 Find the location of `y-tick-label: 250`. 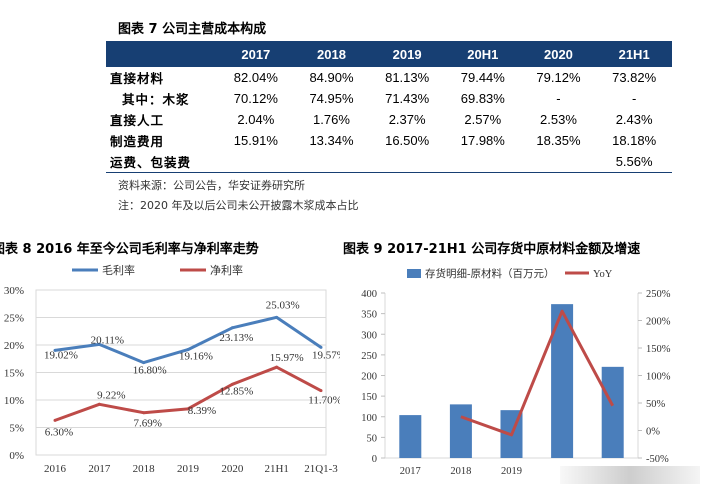

y-tick-label: 250 is located at coordinates (369, 356).